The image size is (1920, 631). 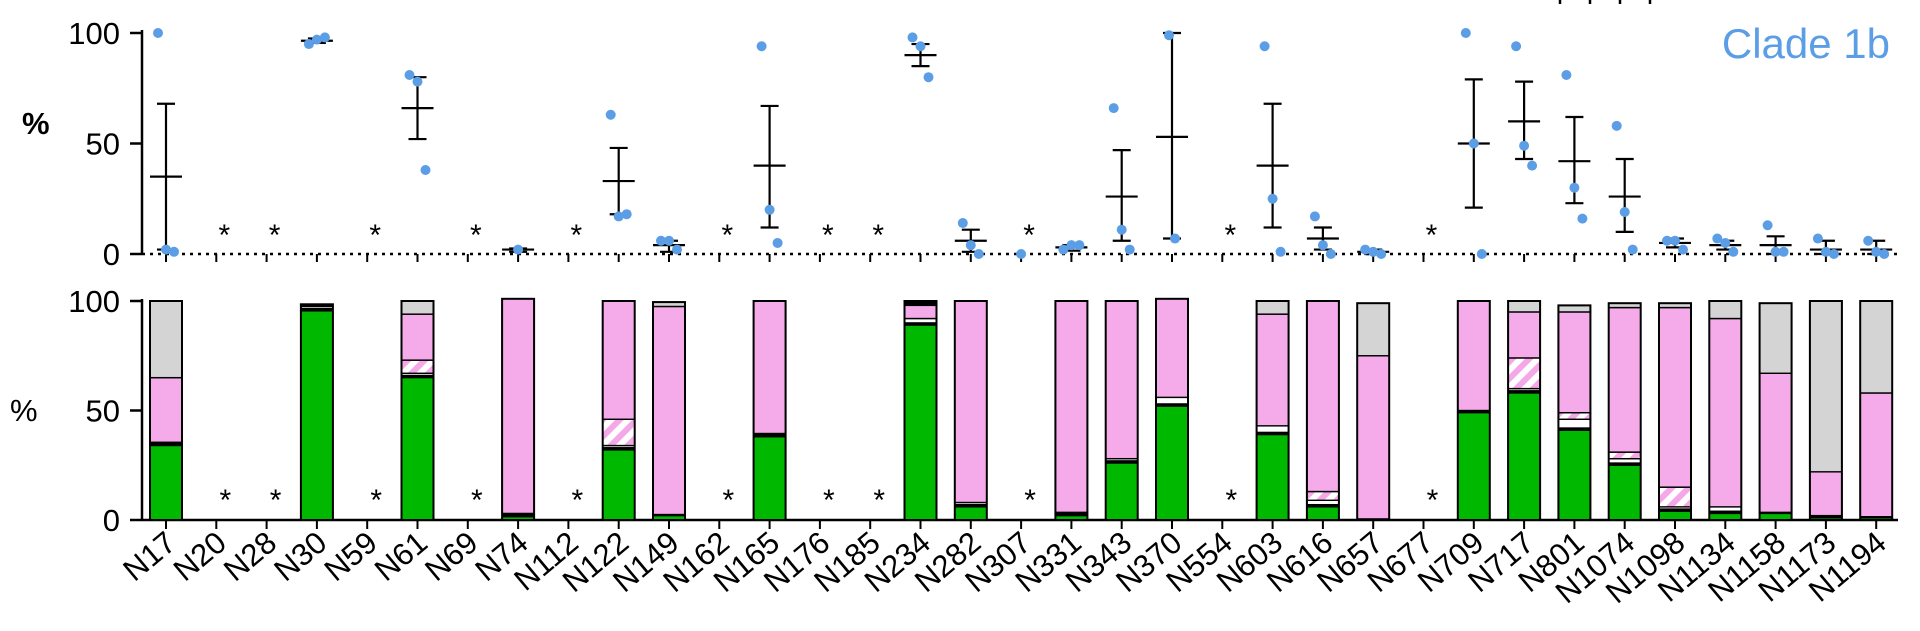 I want to click on top-y-tick-label: 100, so click(x=94, y=33).